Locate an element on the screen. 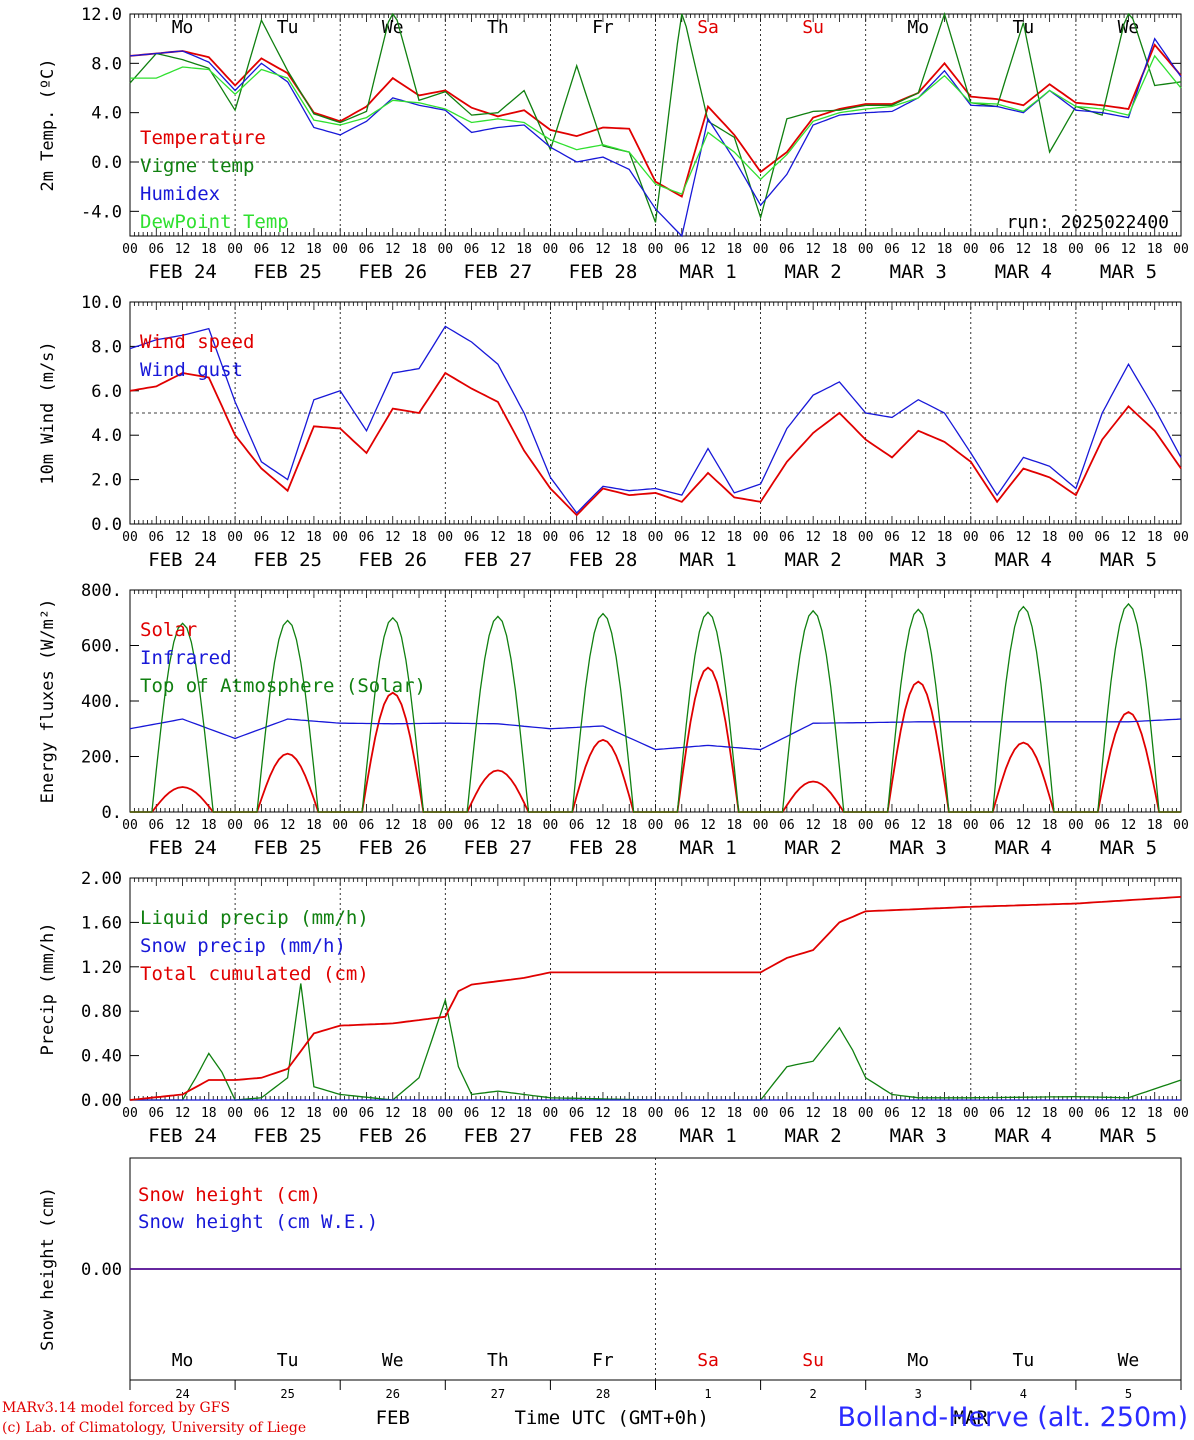 Image resolution: width=1194 pixels, height=1440 pixels. panel-2-ytick-label: 2.0 is located at coordinates (106, 481).